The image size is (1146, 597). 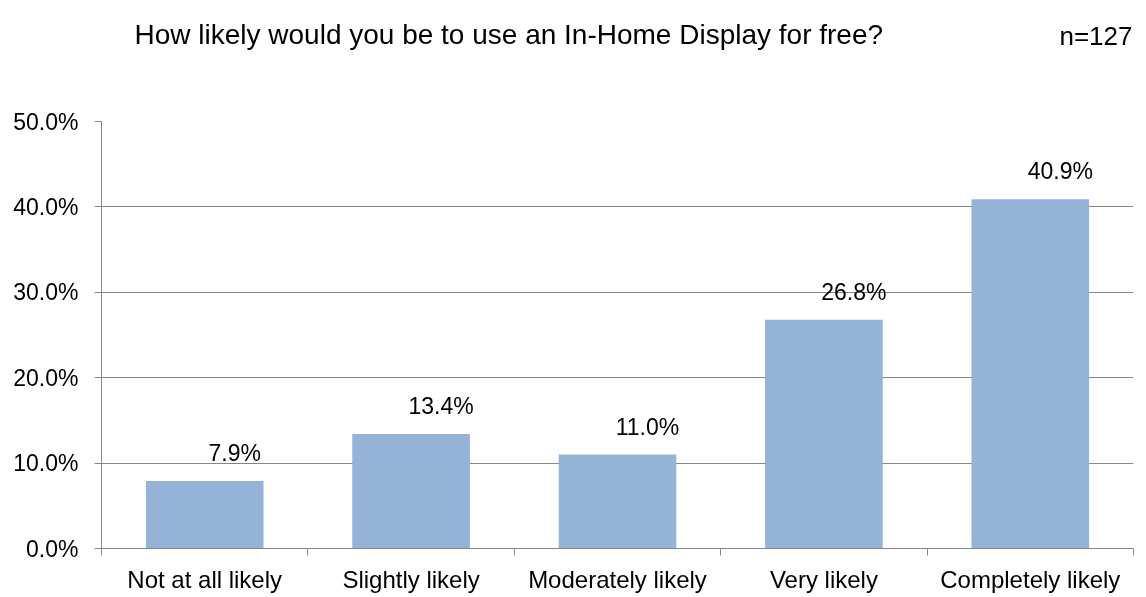 What do you see at coordinates (647, 426) in the screenshot?
I see `data-label: 11.0%` at bounding box center [647, 426].